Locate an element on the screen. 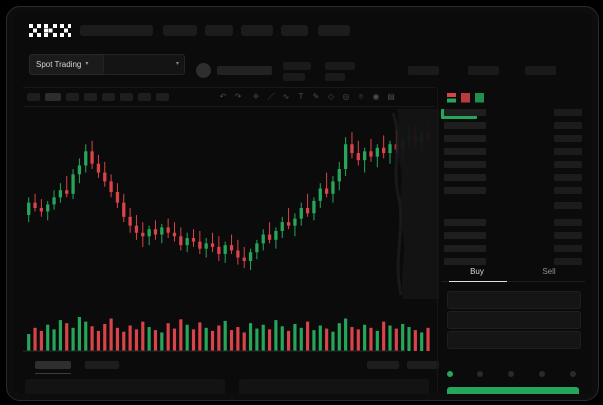  vertical-divider is located at coordinates (437, 240).